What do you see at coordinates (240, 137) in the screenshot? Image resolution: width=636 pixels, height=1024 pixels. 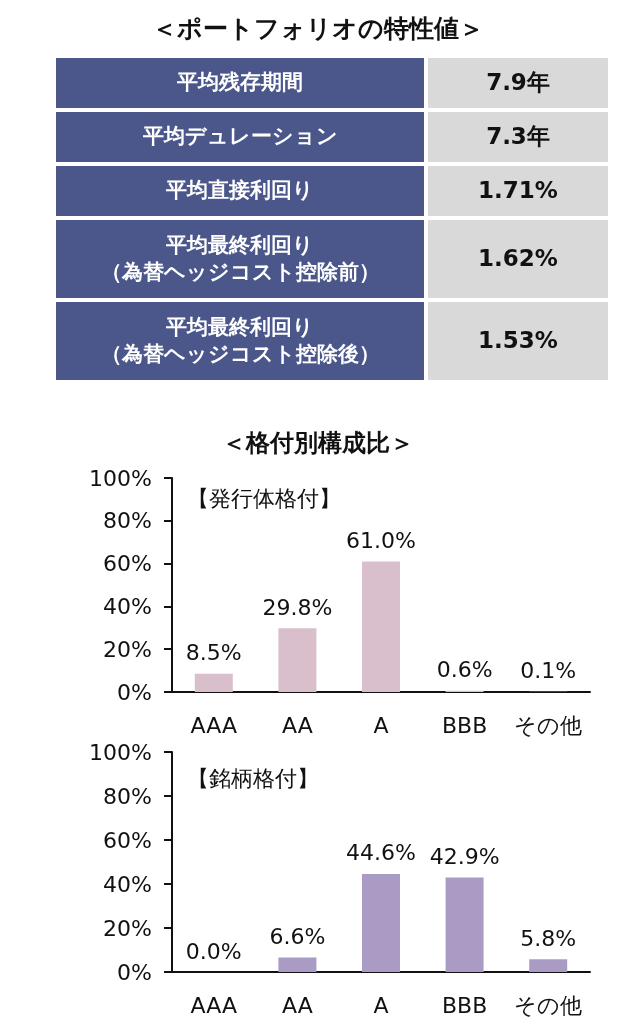 I see `text: 平均デュレーション` at bounding box center [240, 137].